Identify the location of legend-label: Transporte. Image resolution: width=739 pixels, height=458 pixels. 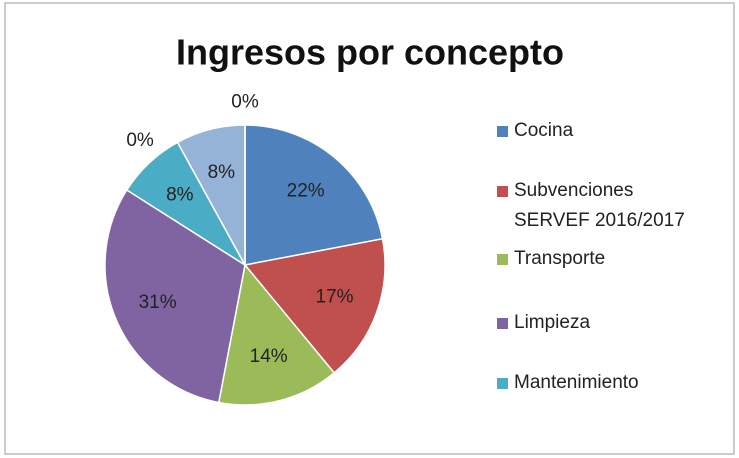
(560, 258).